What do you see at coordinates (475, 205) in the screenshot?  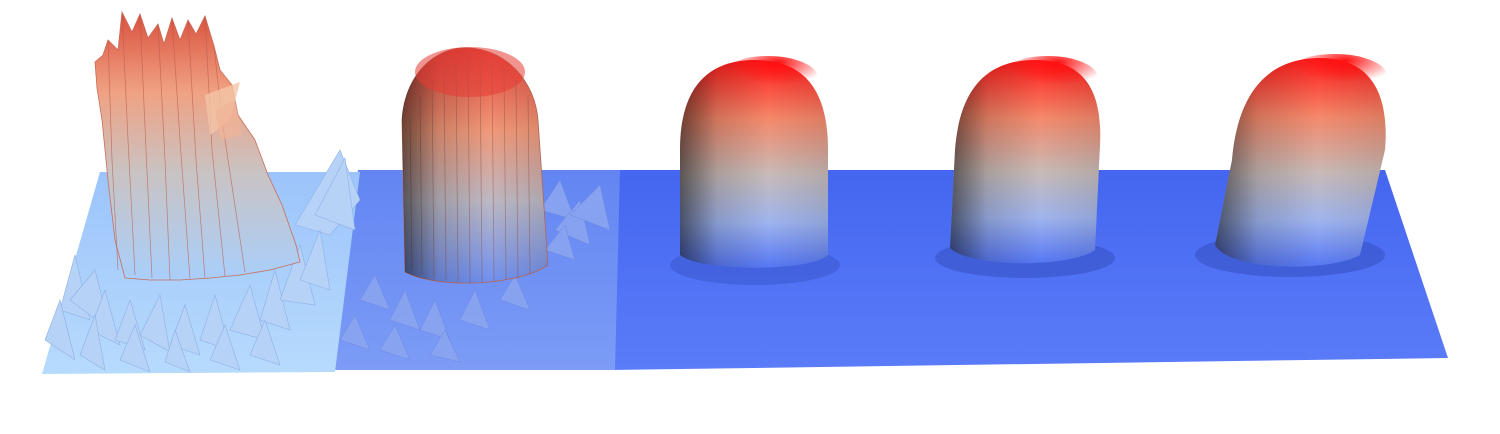 I see `panel-2-noisy-bump` at bounding box center [475, 205].